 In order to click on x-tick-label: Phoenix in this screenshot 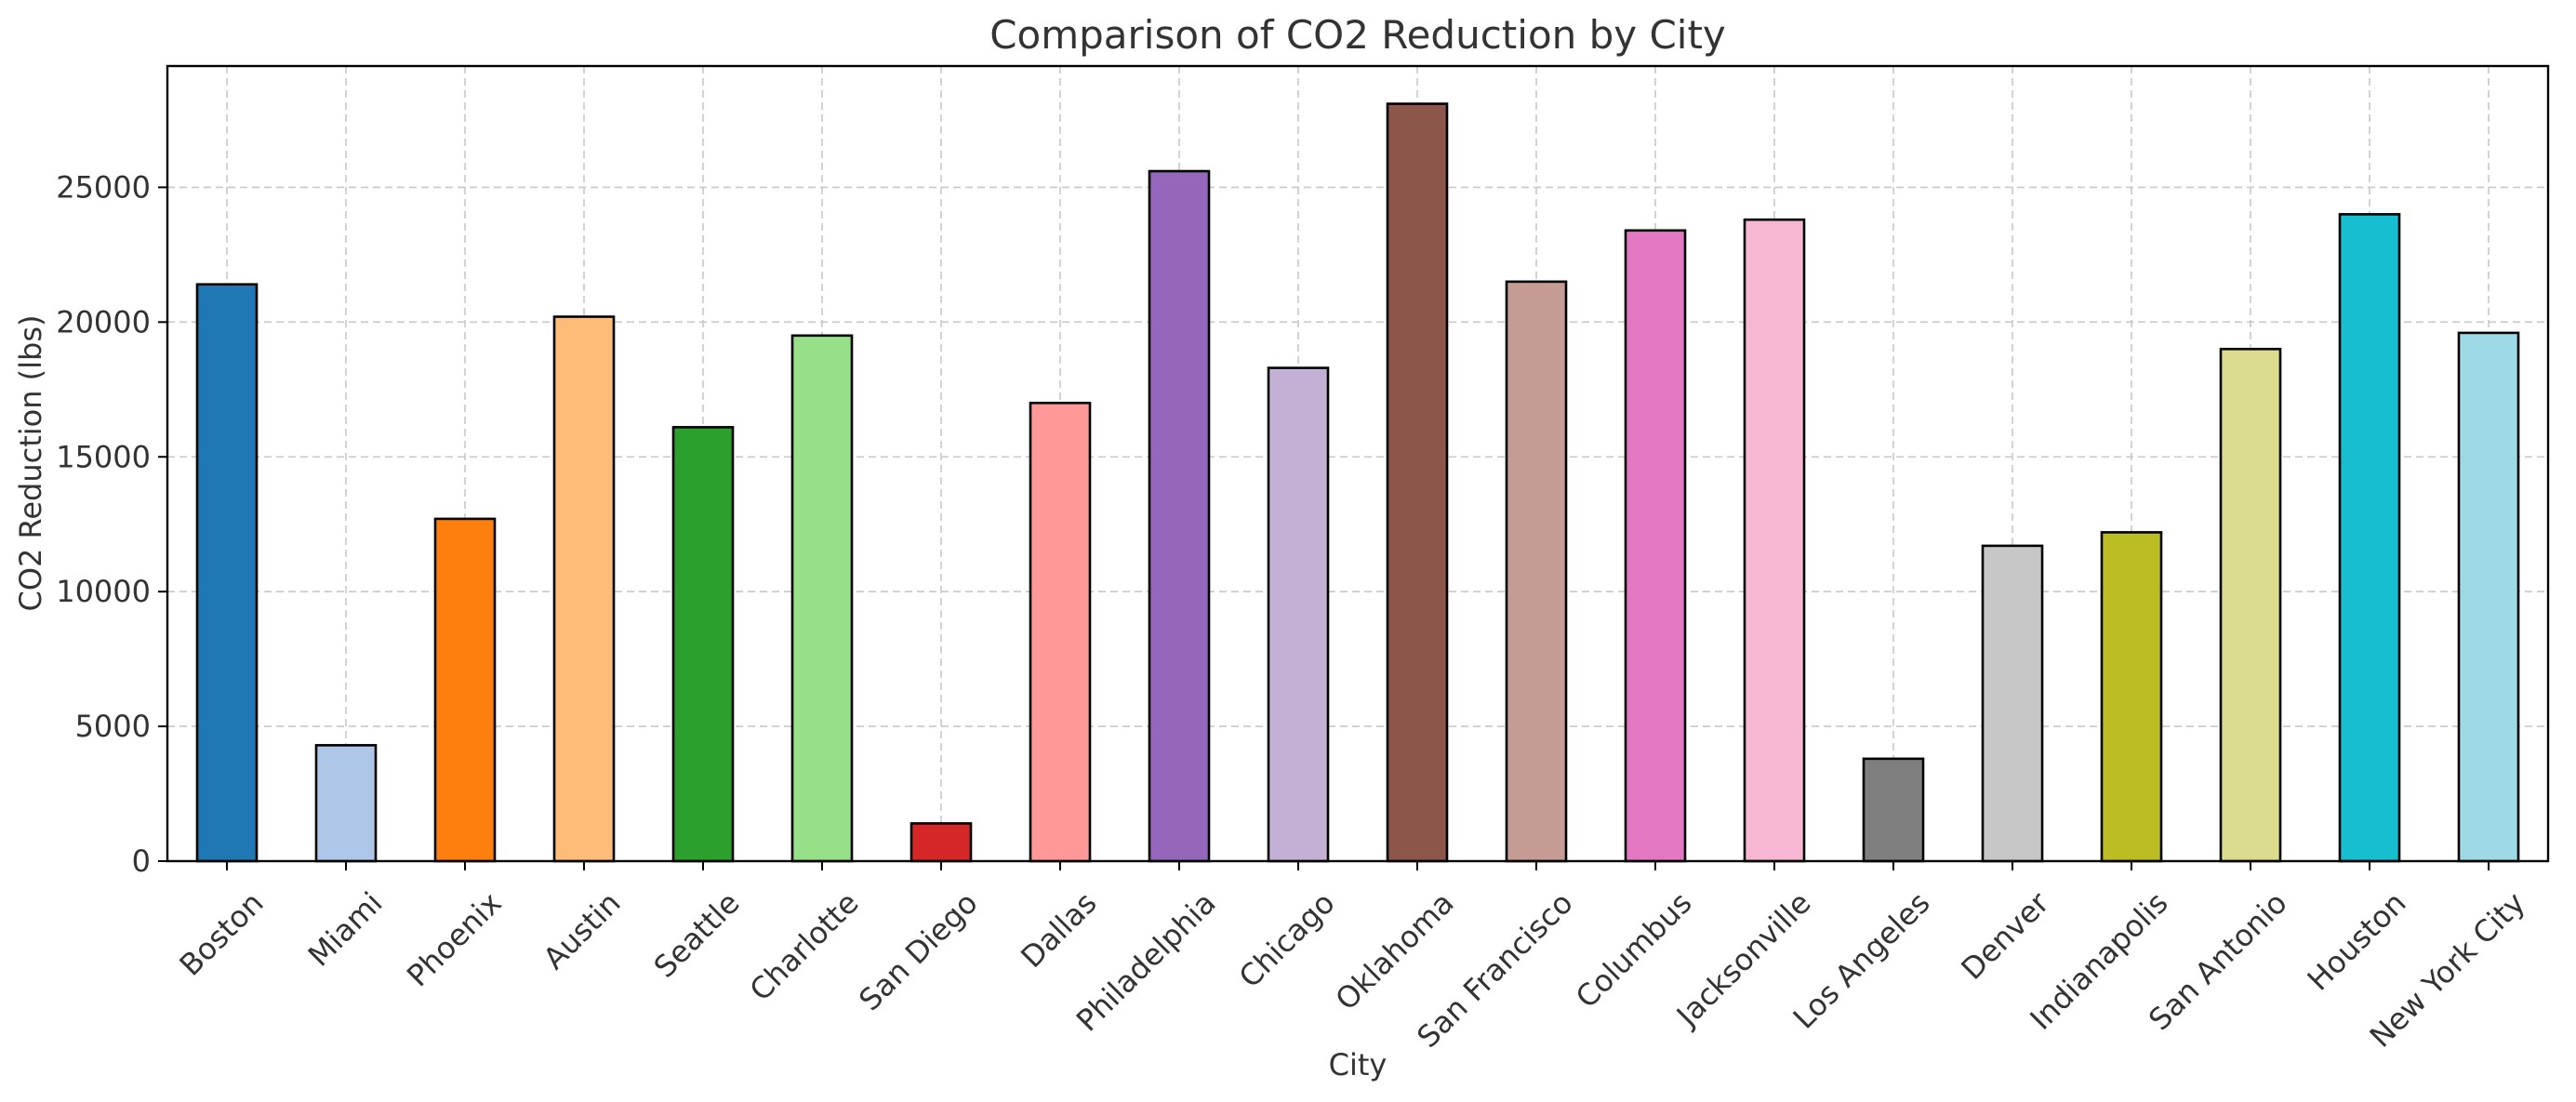, I will do `click(454, 939)`.